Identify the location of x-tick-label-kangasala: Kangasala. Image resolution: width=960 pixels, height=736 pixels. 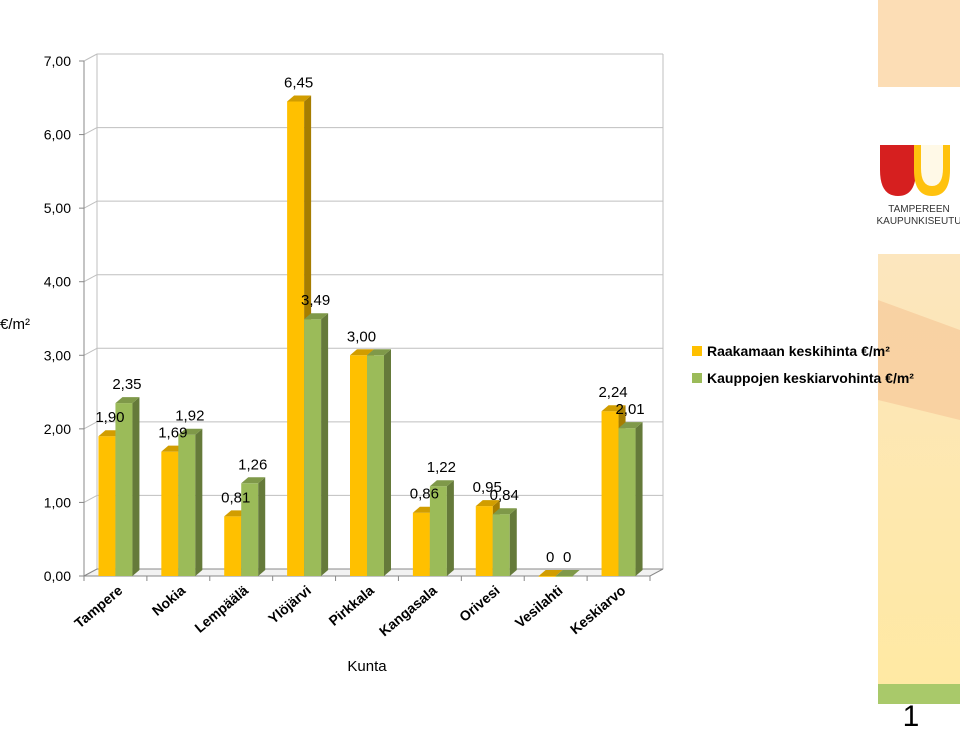
(408, 610).